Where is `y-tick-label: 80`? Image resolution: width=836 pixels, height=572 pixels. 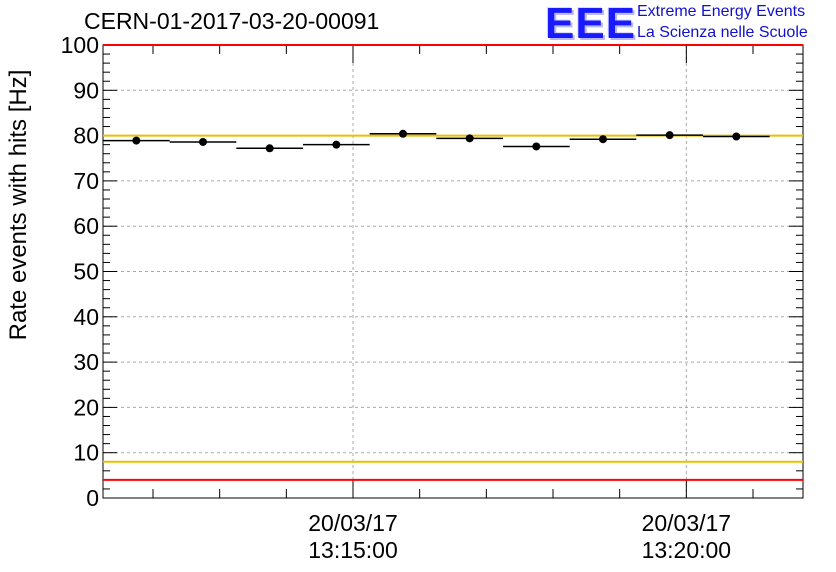
y-tick-label: 80 is located at coordinates (86, 136).